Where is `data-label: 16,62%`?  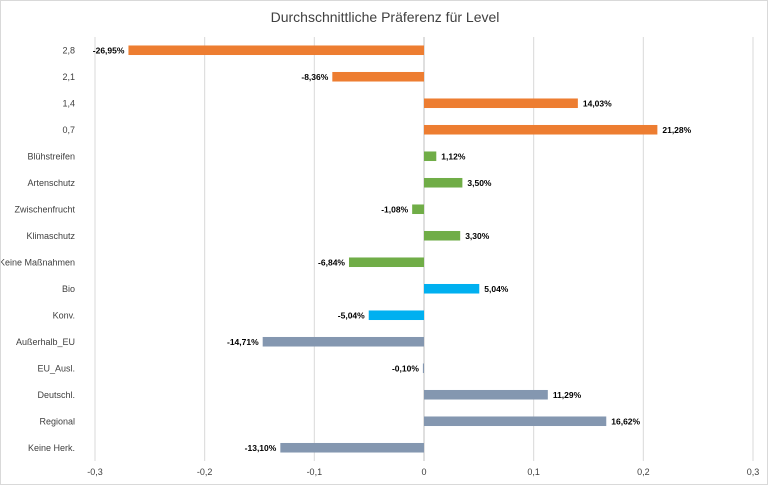 data-label: 16,62% is located at coordinates (625, 421).